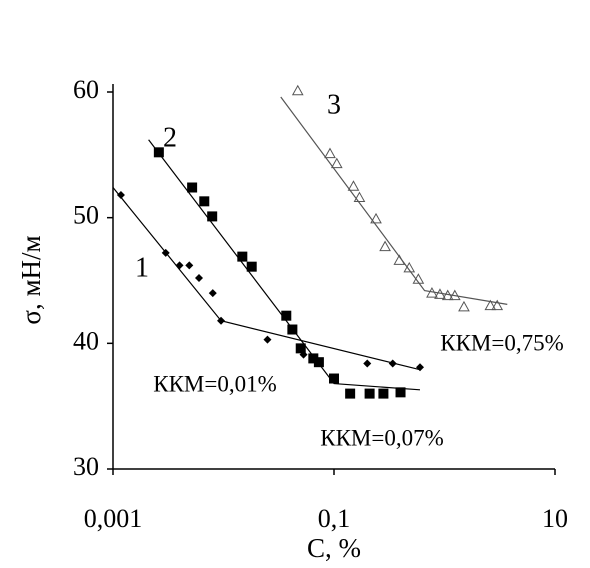 Image resolution: width=590 pixels, height=568 pixels. Describe the element at coordinates (394, 200) in the screenshot. I see `fit-line` at that location.